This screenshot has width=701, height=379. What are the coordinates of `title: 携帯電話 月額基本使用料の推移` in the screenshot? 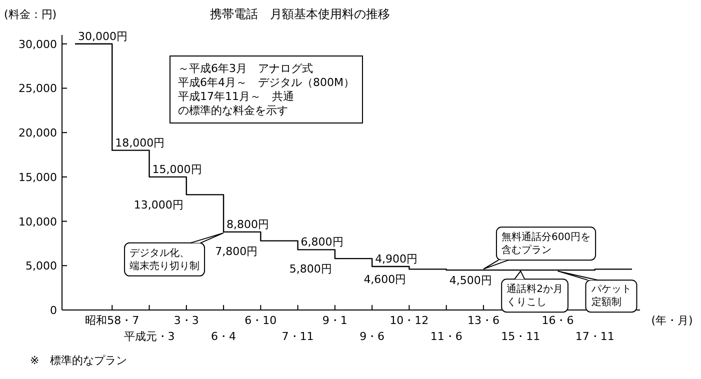 It's located at (300, 14).